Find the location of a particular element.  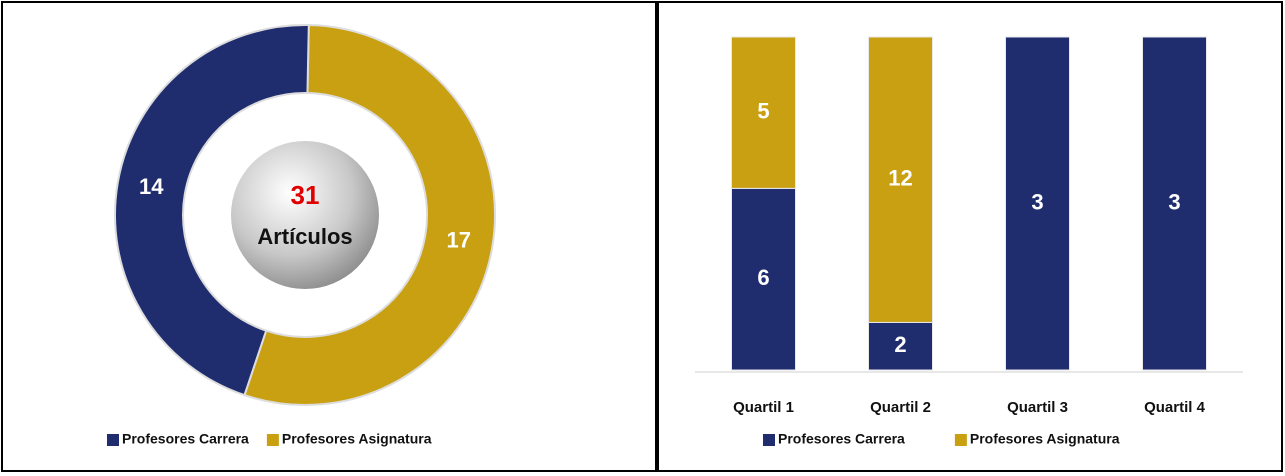

bar-label: 5 is located at coordinates (763, 110).